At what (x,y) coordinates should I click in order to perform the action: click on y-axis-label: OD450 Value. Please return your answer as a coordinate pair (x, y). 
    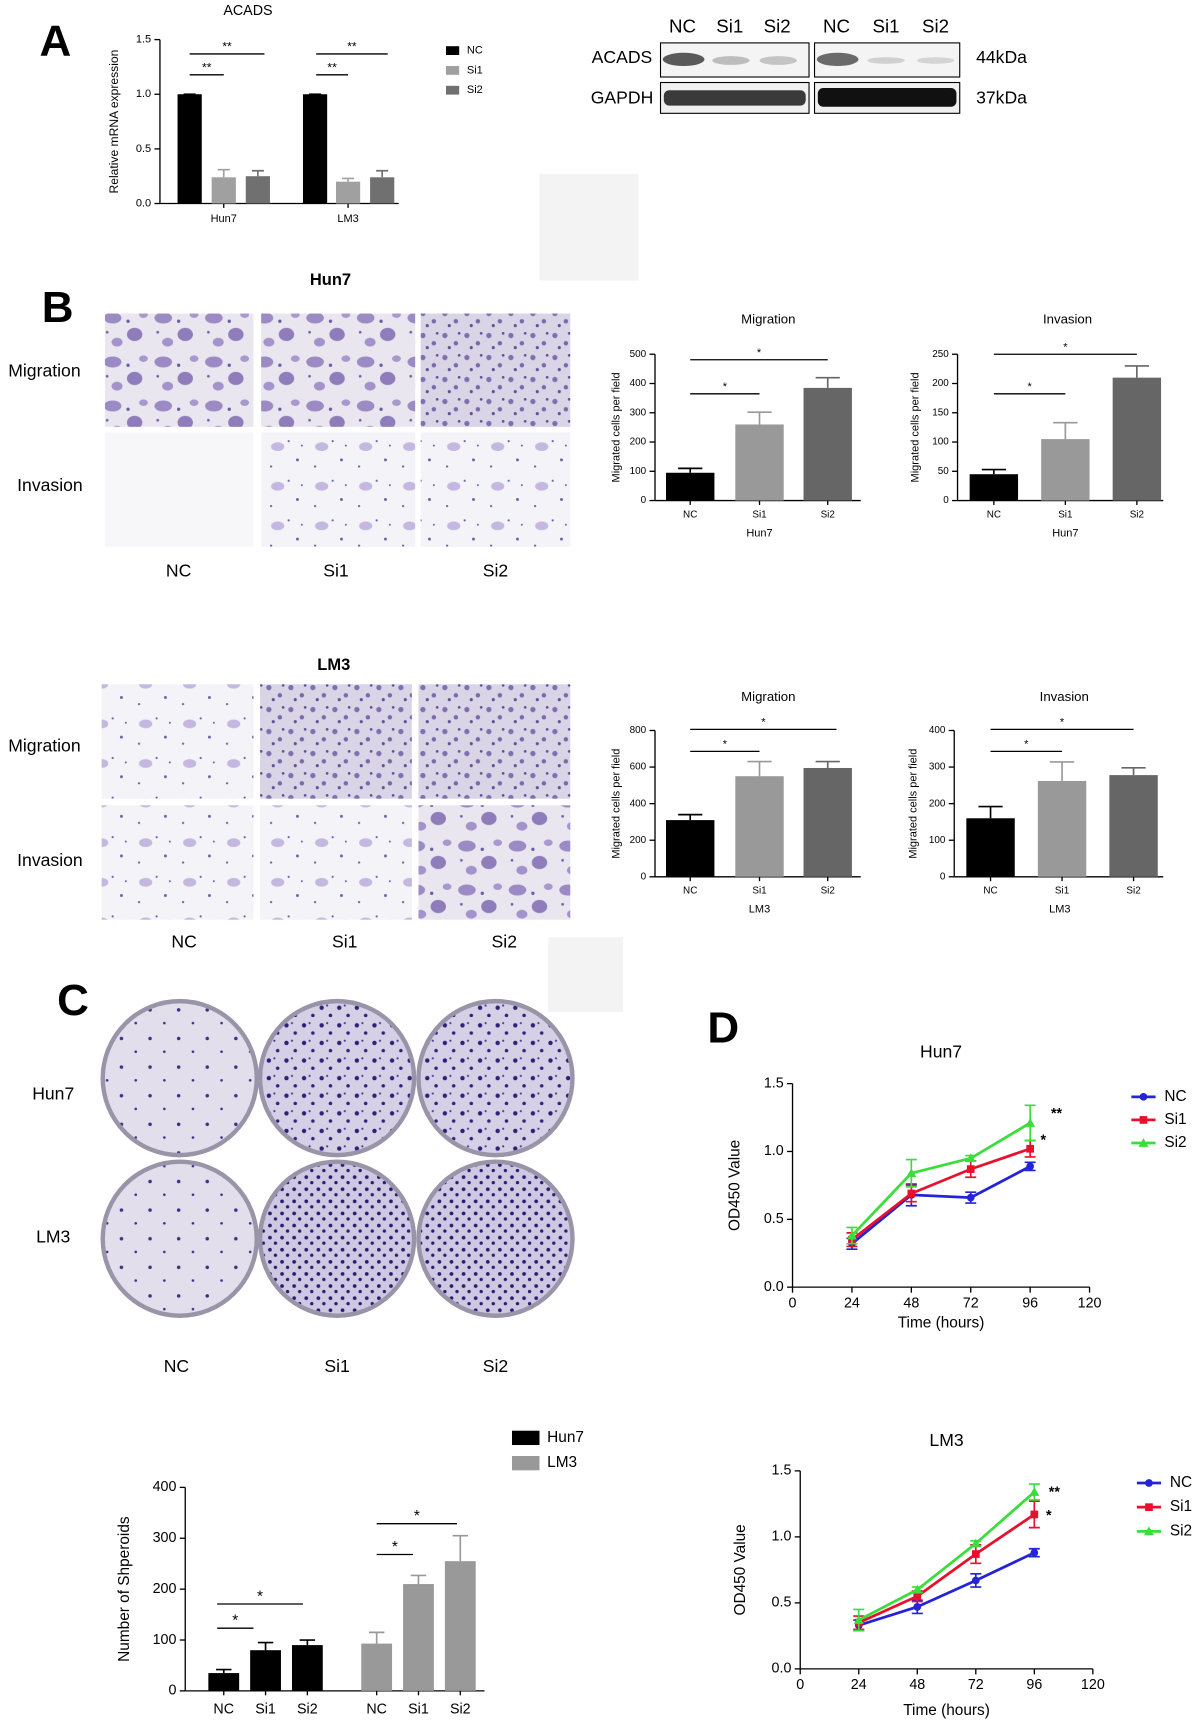
    Looking at the image, I should click on (734, 1185).